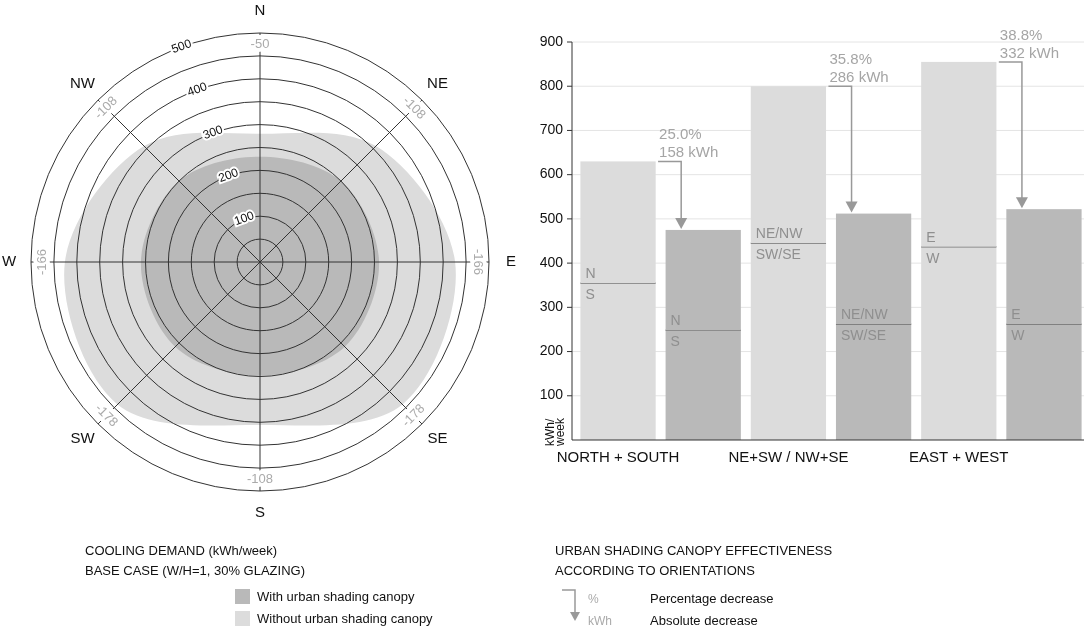 The width and height of the screenshot is (1086, 632). I want to click on spoke-label: N, so click(260, 9).